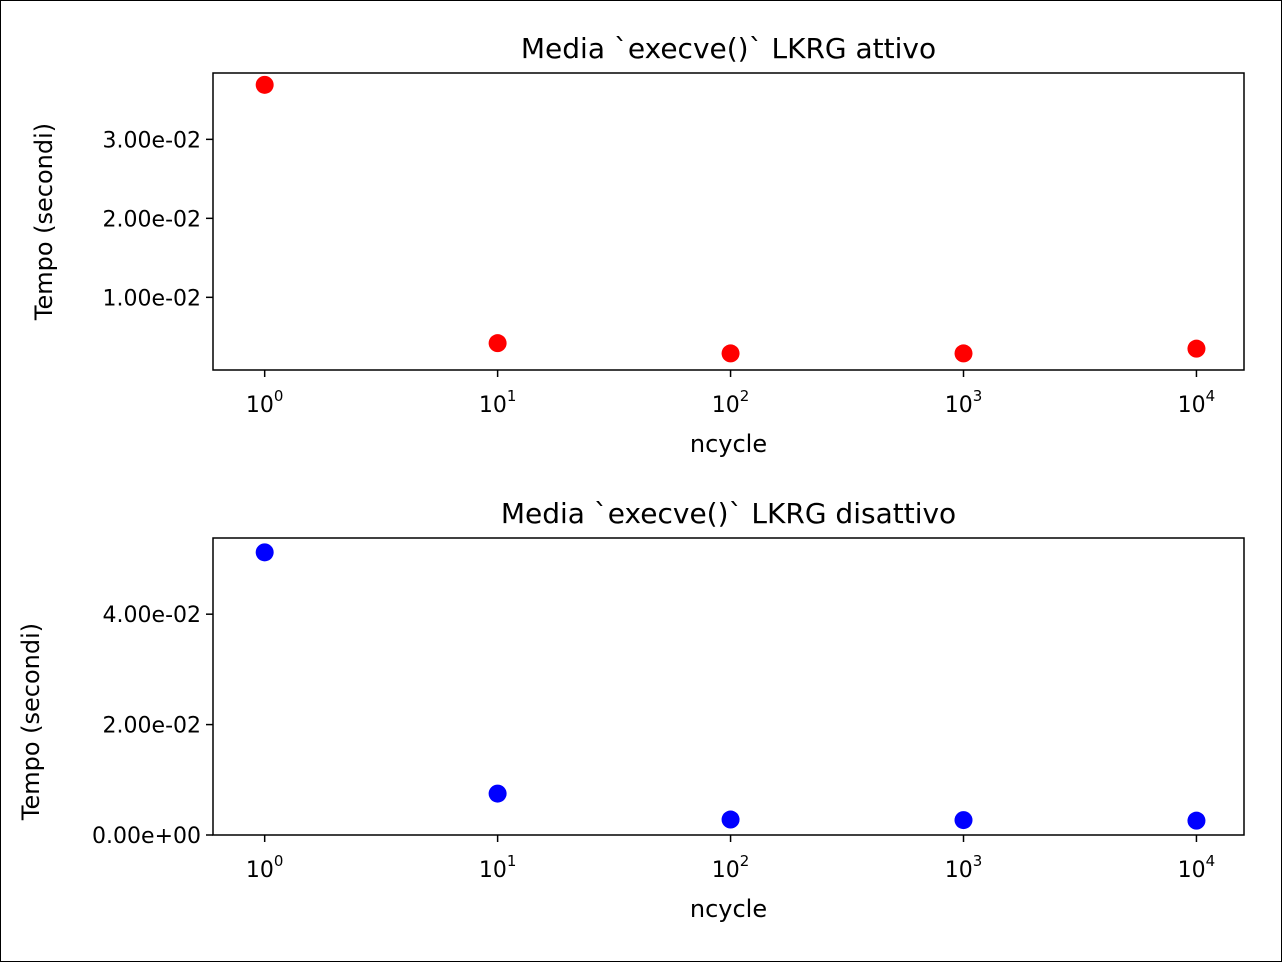  What do you see at coordinates (152, 615) in the screenshot?
I see `y-tick-label: 4.00e-02` at bounding box center [152, 615].